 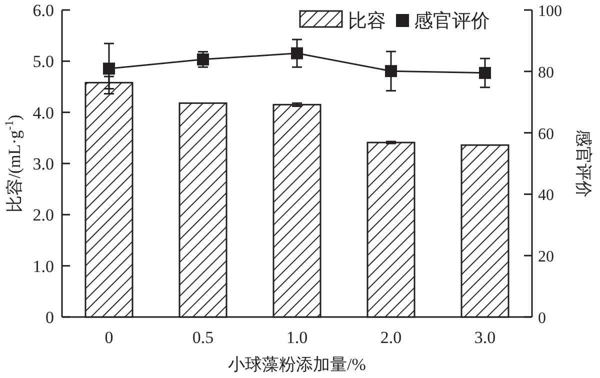 I want to click on y2-tick-label: 20, so click(x=546, y=257).